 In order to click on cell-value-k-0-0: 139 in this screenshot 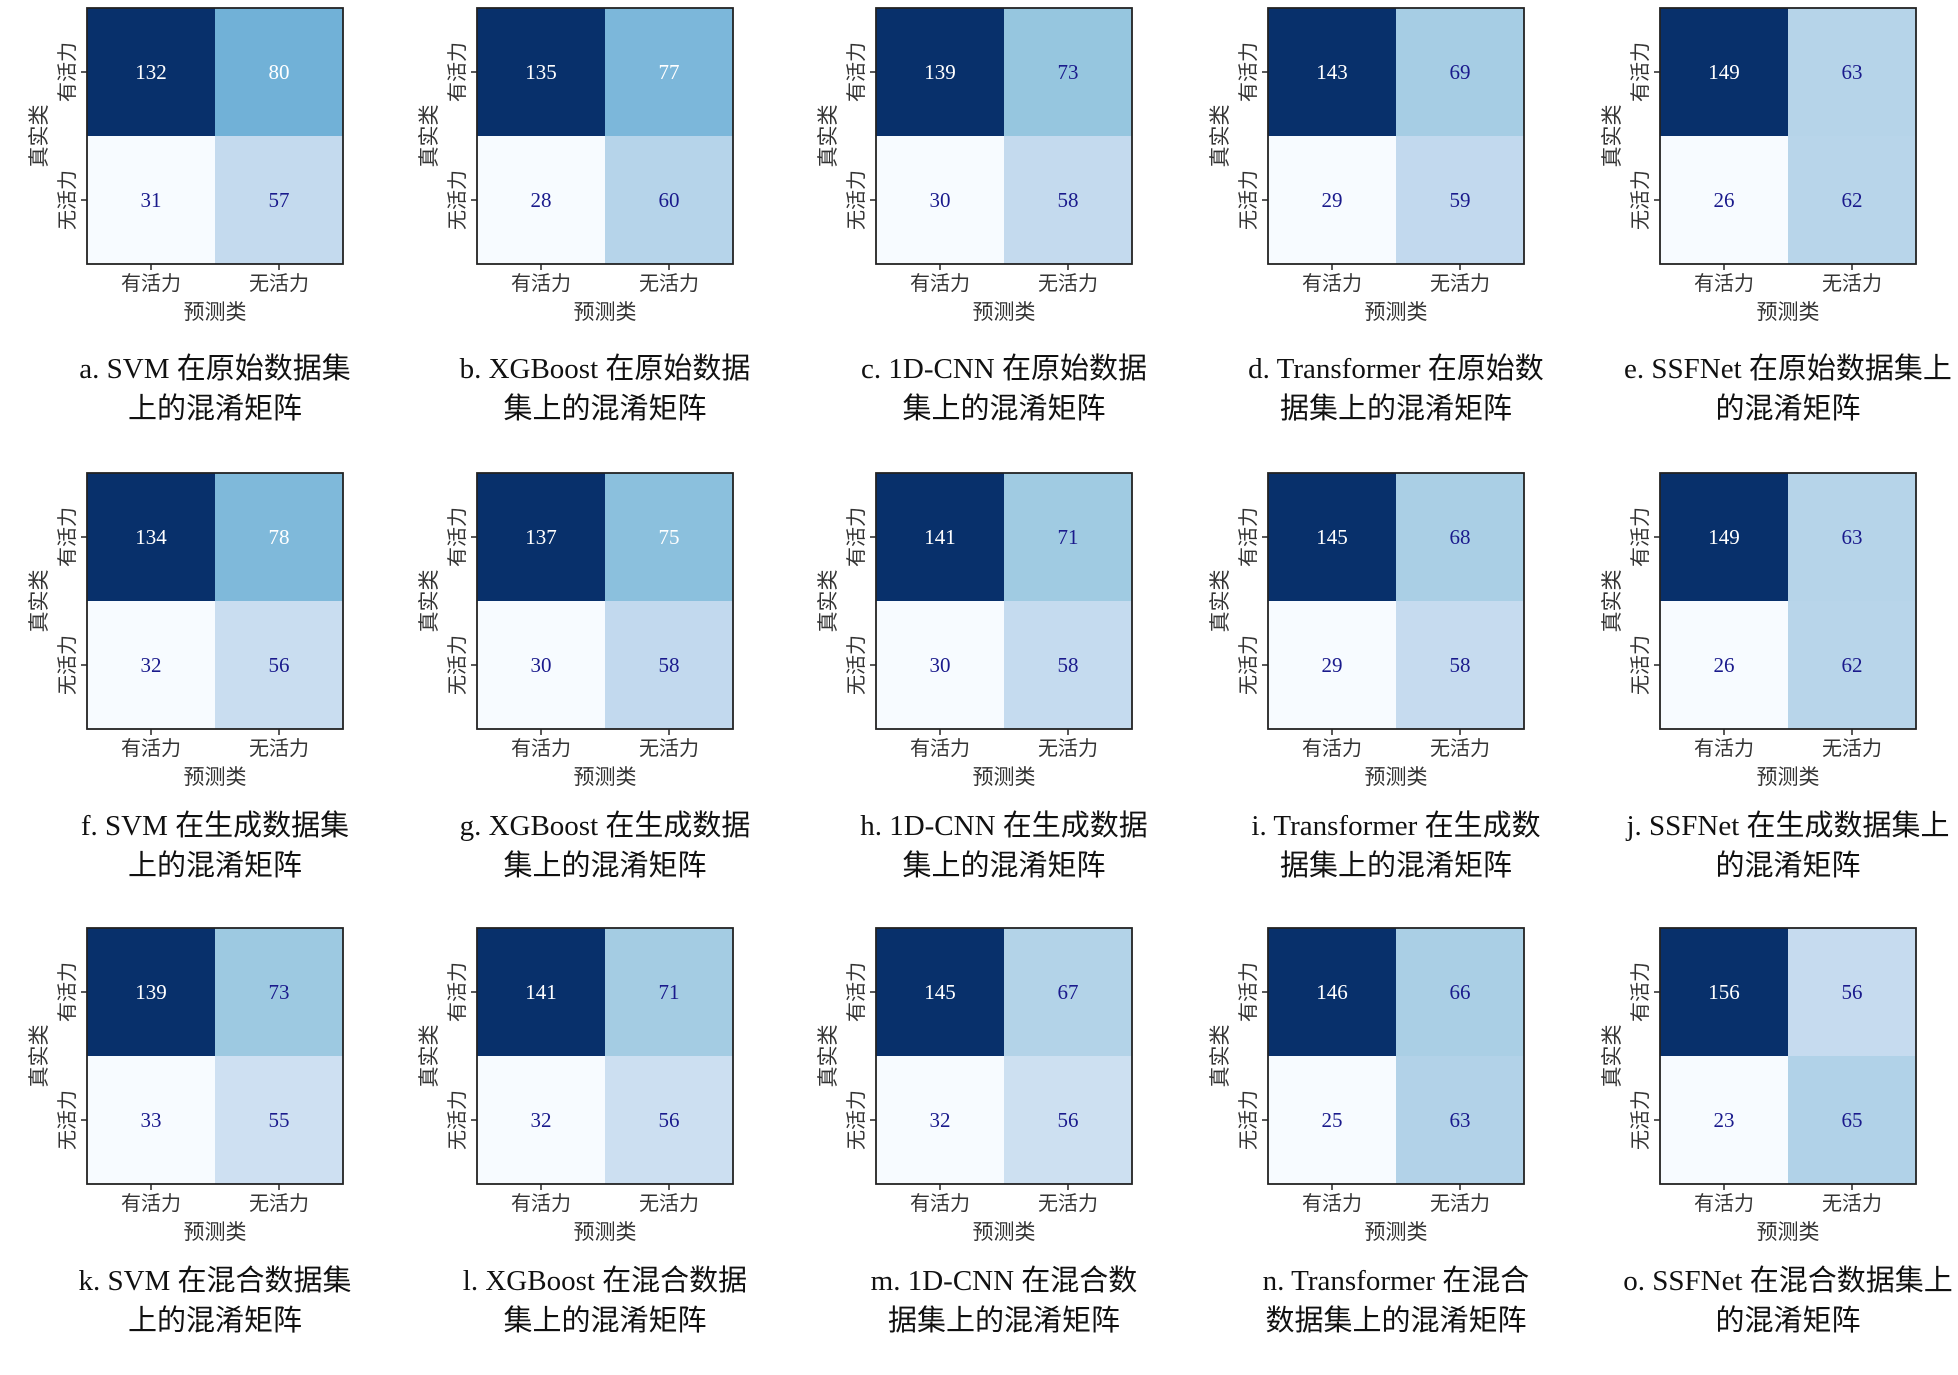, I will do `click(151, 992)`.